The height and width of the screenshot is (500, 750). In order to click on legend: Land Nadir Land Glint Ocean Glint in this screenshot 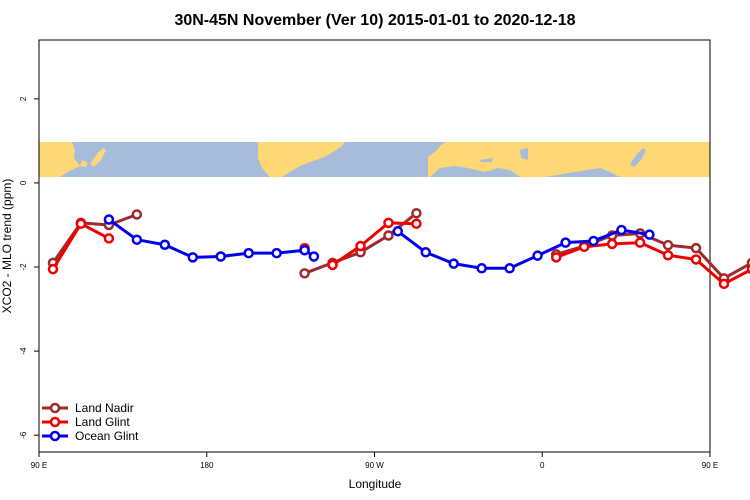, I will do `click(90, 422)`.